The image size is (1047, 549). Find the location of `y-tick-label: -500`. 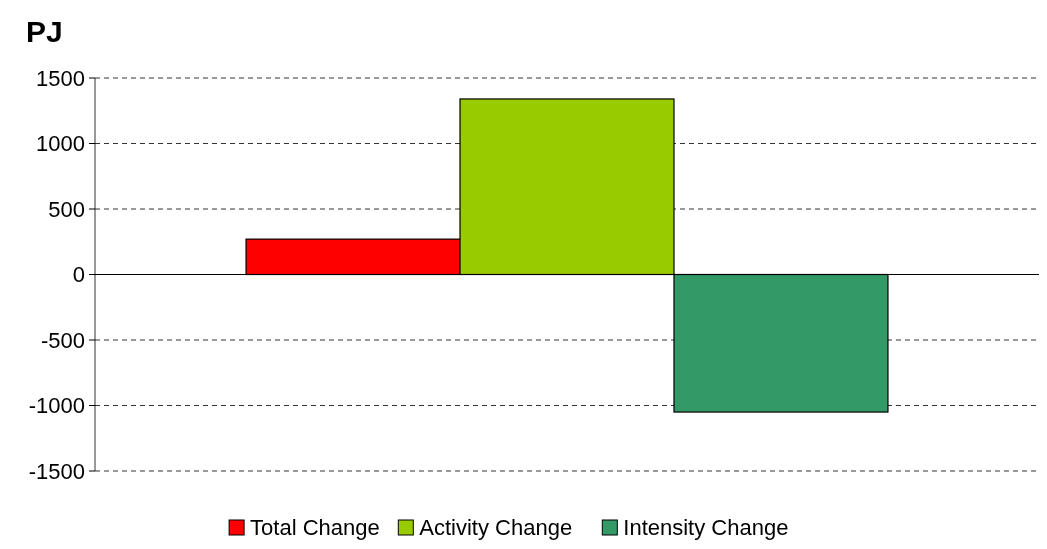

y-tick-label: -500 is located at coordinates (62, 340).